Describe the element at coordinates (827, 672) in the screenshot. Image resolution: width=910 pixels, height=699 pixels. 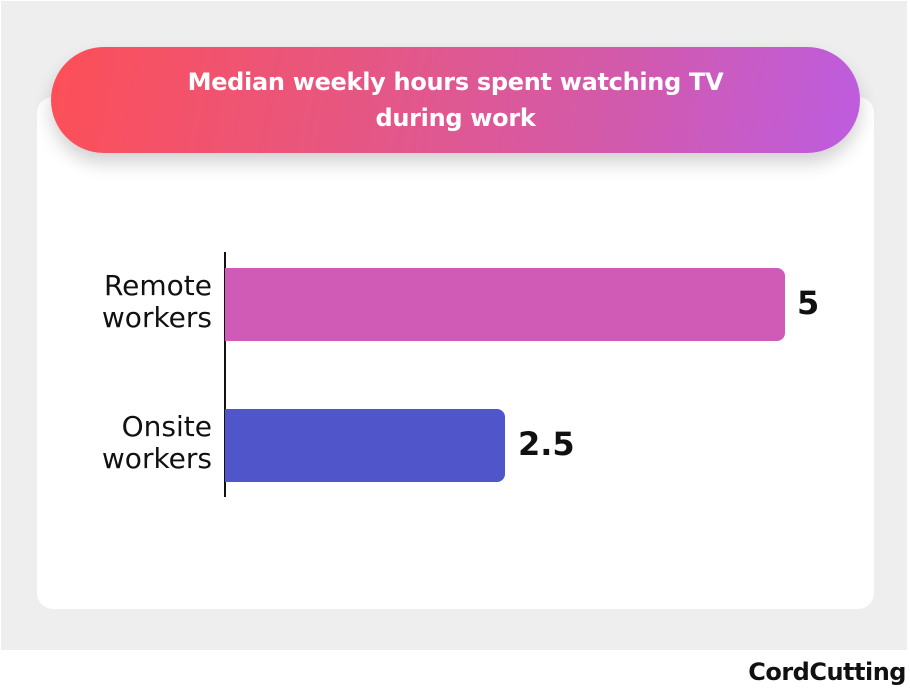
I see `cordcutting-logo: CordCutting` at that location.